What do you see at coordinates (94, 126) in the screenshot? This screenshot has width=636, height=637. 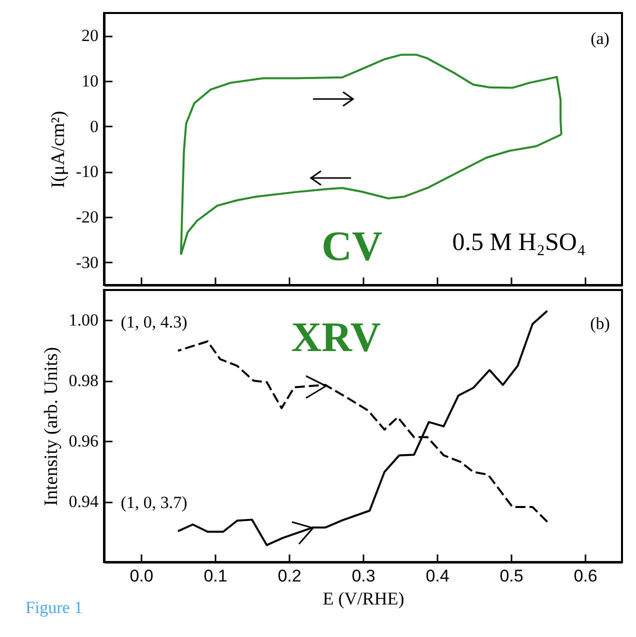 I see `y-tick-label: 0` at bounding box center [94, 126].